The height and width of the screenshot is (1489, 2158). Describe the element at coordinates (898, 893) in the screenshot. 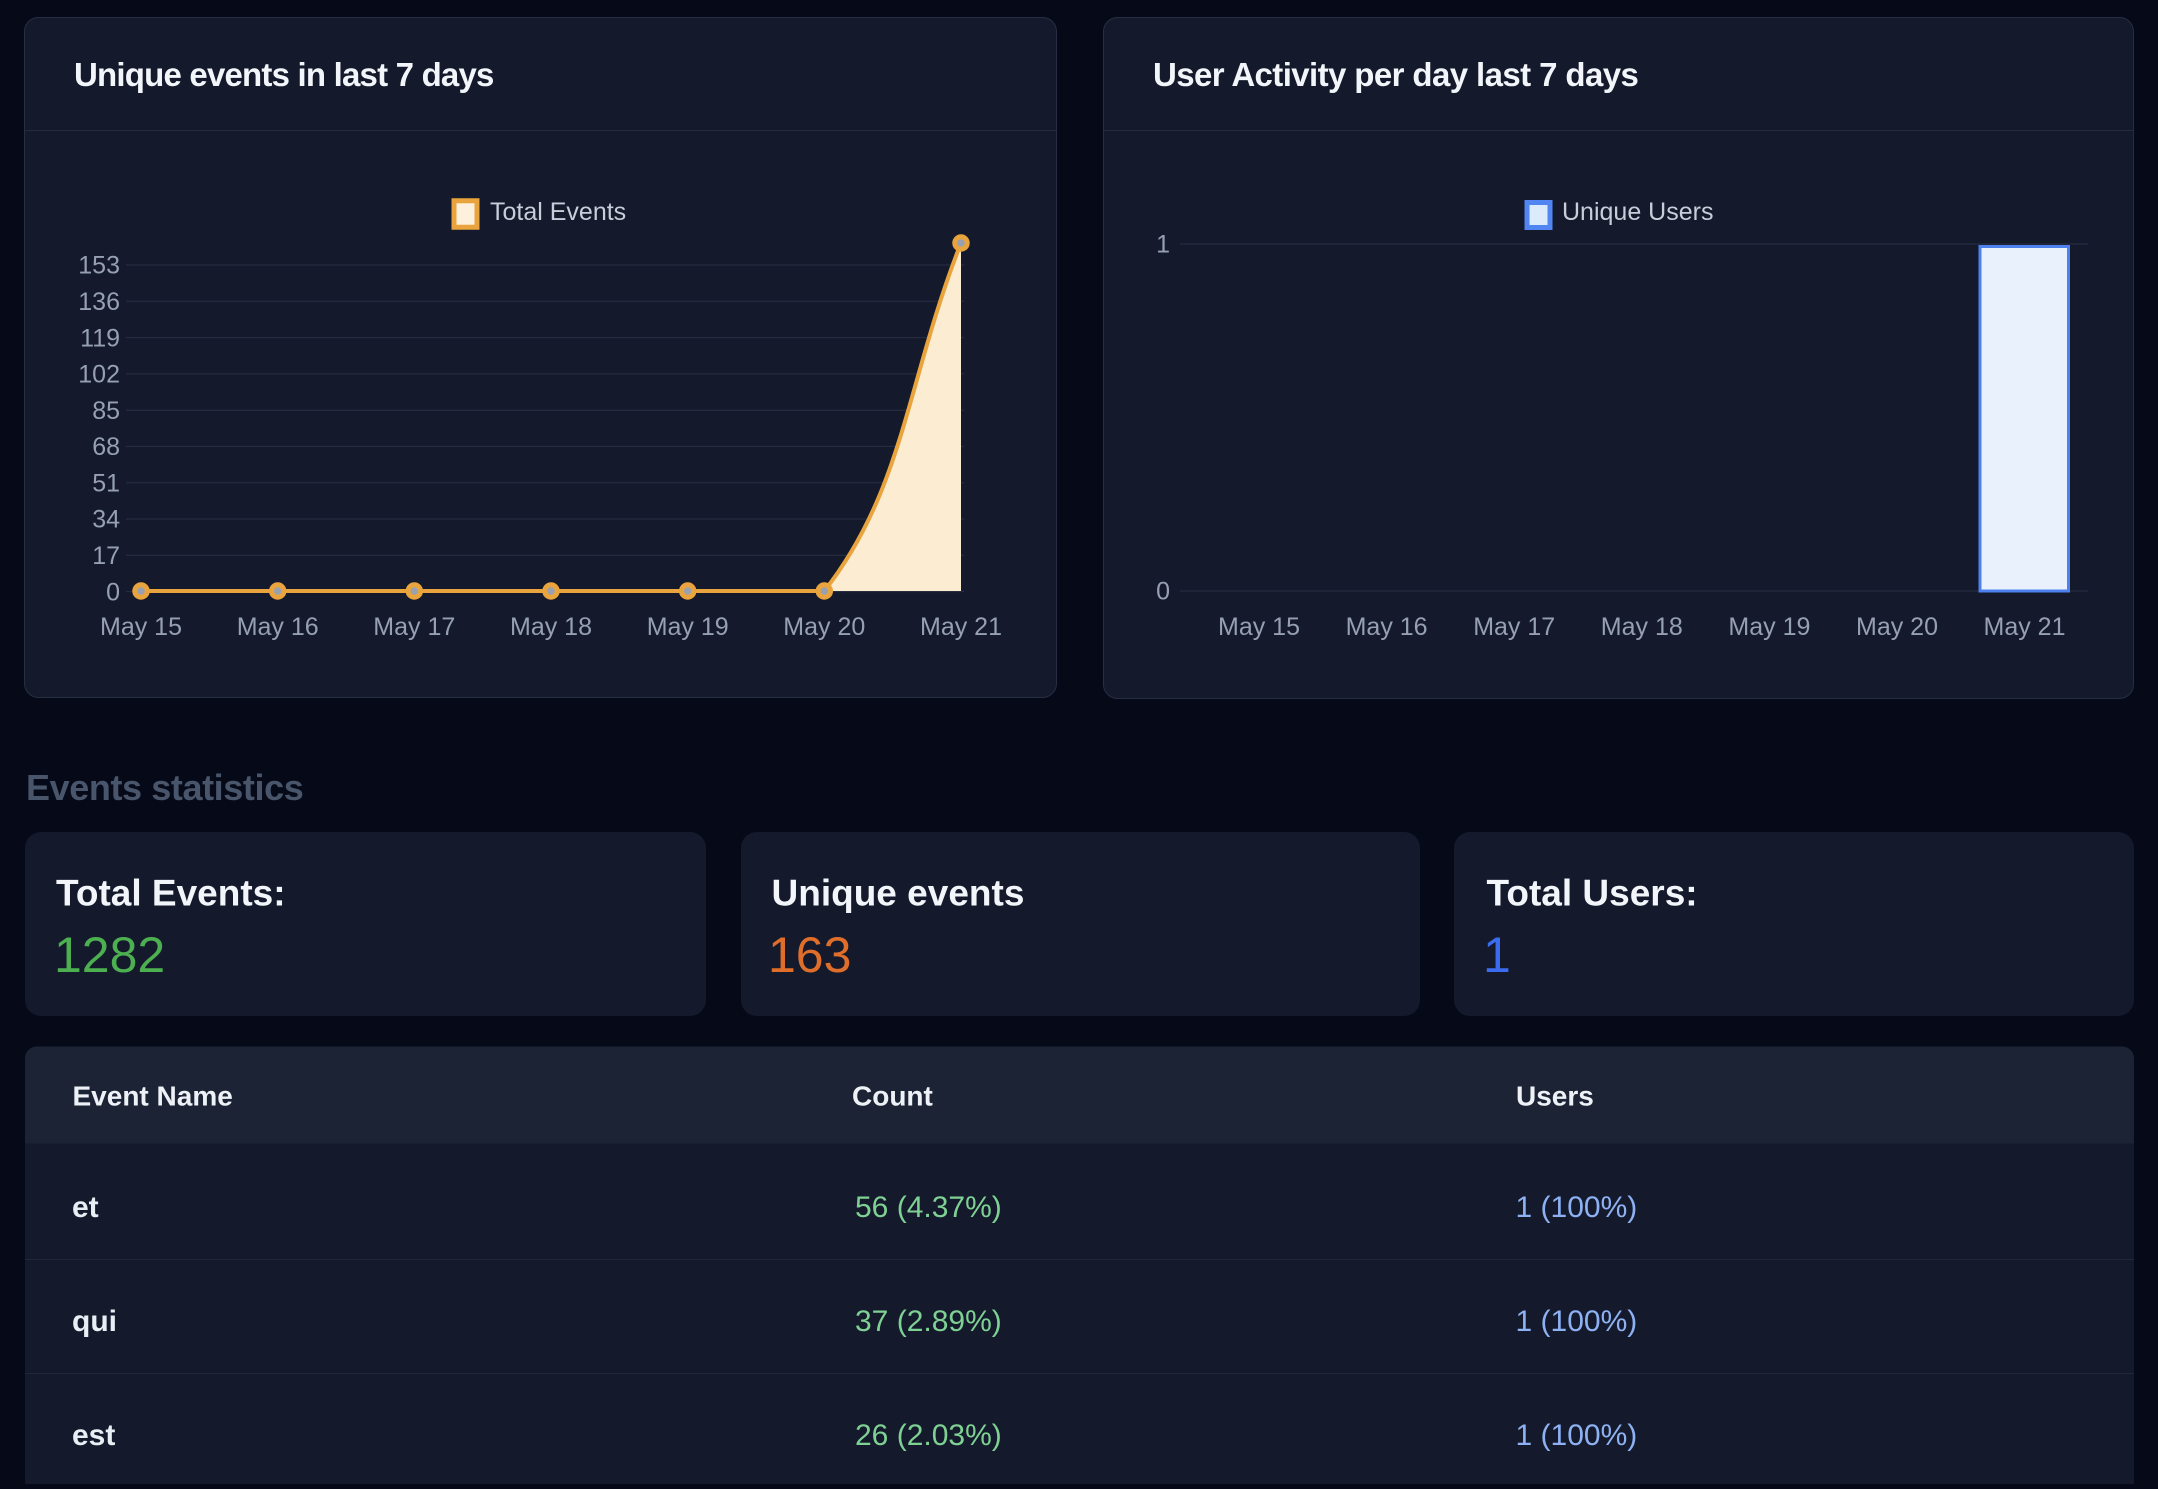

I see `svg-text: Unique events` at that location.